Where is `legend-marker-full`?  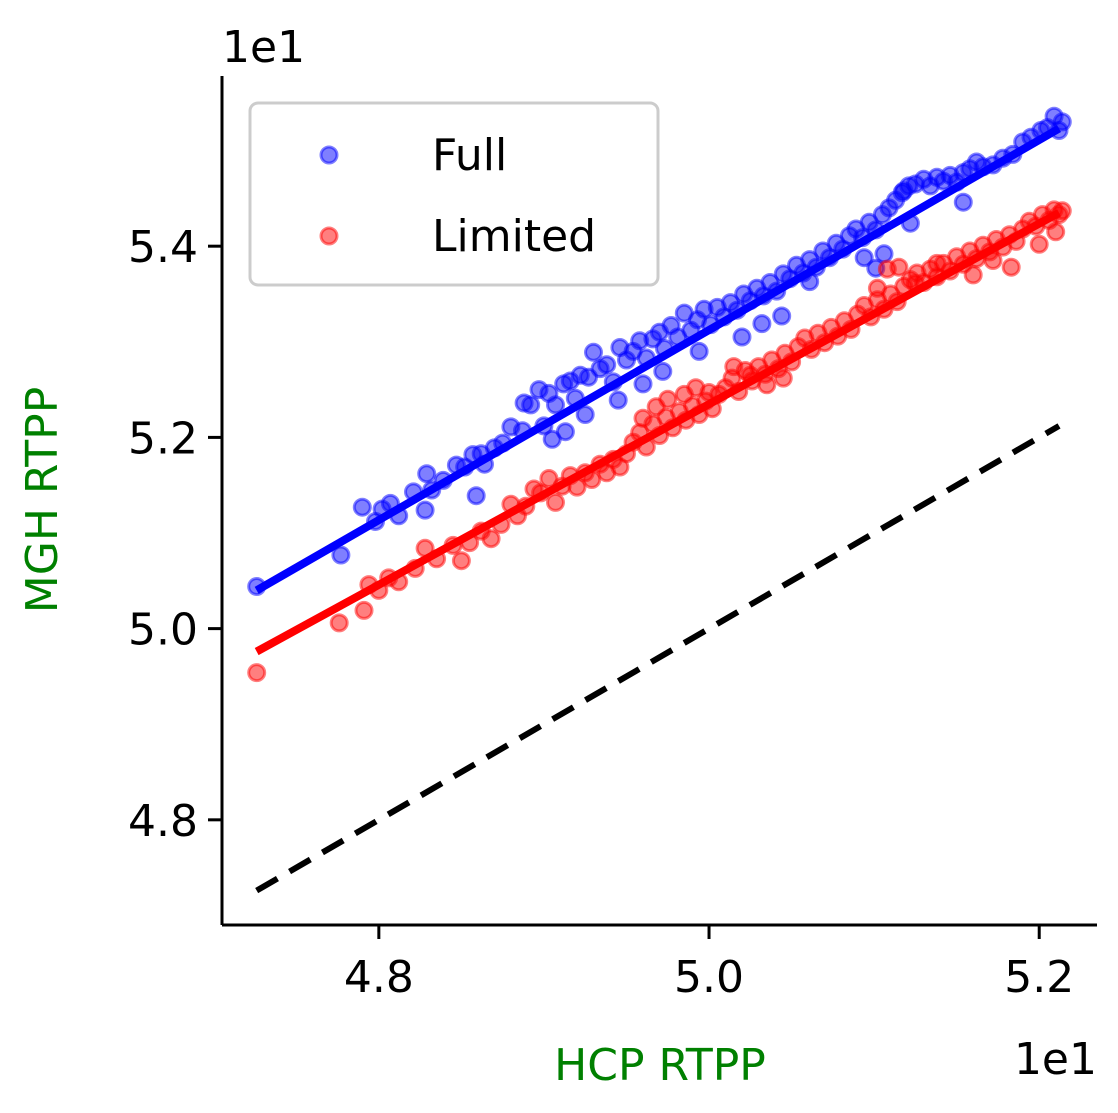
legend-marker-full is located at coordinates (329, 155).